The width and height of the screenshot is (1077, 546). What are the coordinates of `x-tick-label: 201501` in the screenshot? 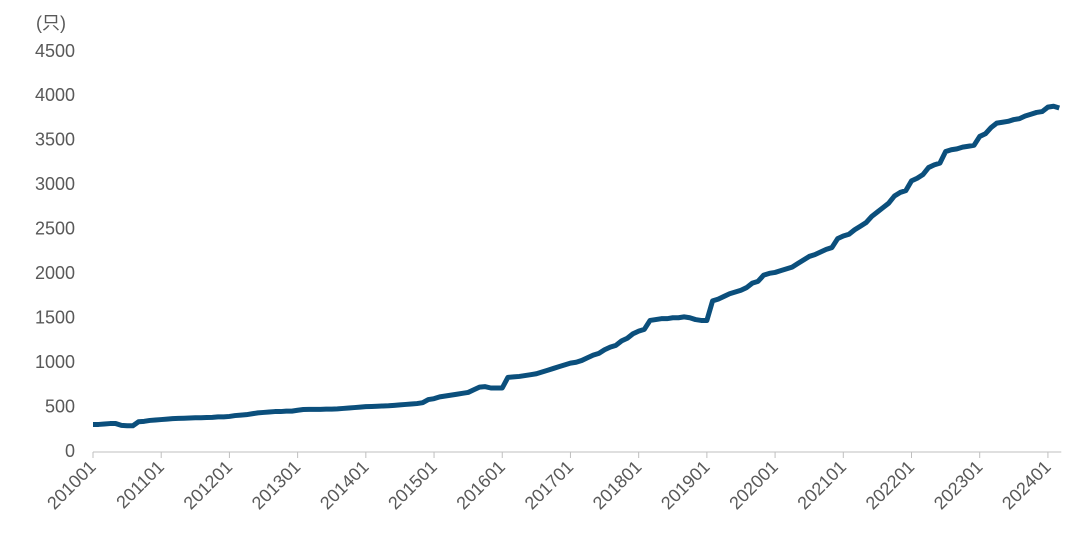 It's located at (412, 485).